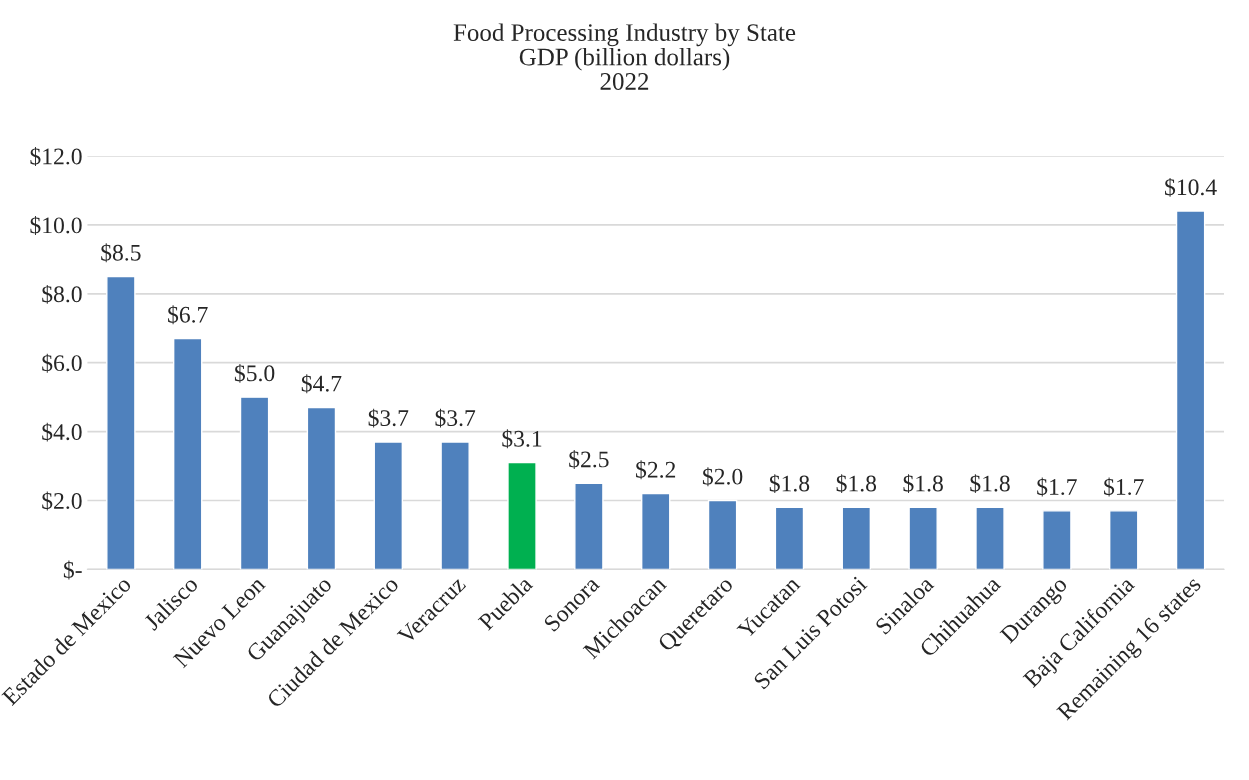  Describe the element at coordinates (62, 501) in the screenshot. I see `y-tick-label: $2.0` at that location.